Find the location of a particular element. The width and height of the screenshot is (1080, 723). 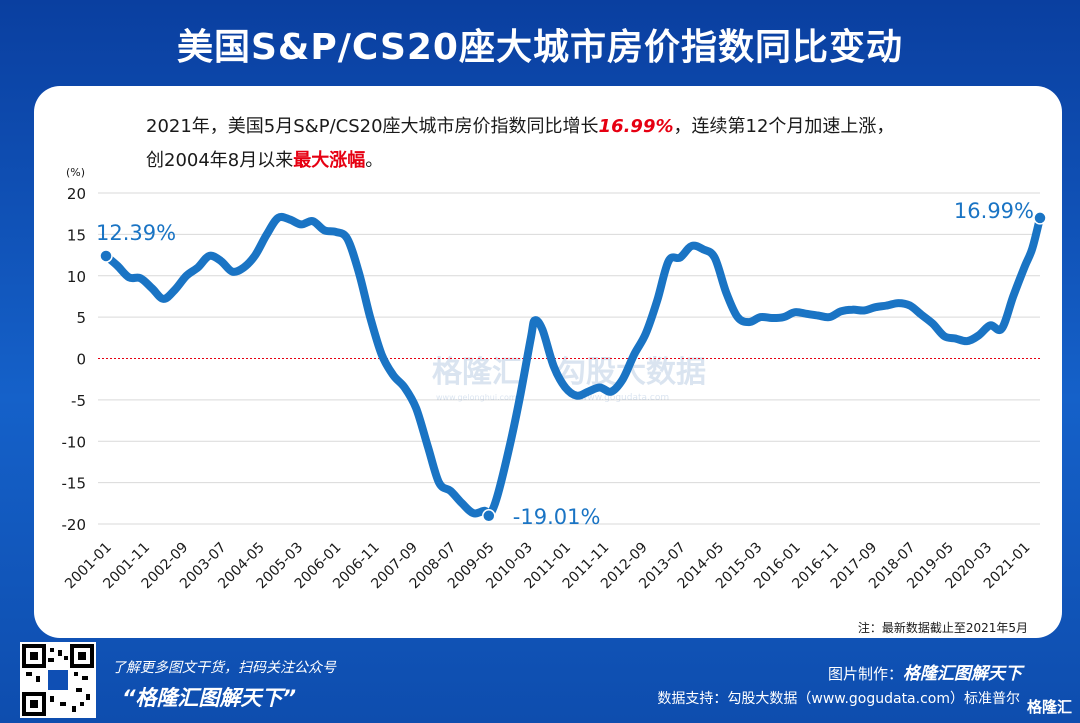

y-tick-label: 0 is located at coordinates (81, 360).